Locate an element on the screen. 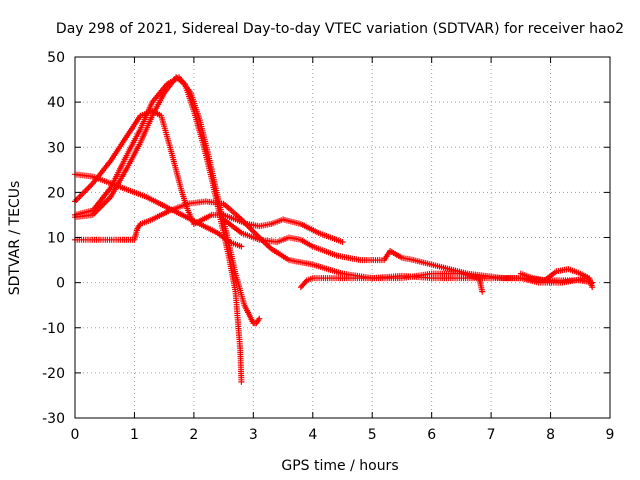 The image size is (640, 480). x-tick-label: 9 is located at coordinates (610, 435).